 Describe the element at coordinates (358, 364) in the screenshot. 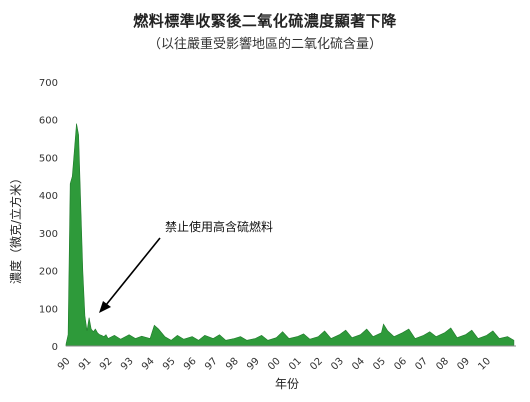

I see `x-tick-label: 04` at that location.